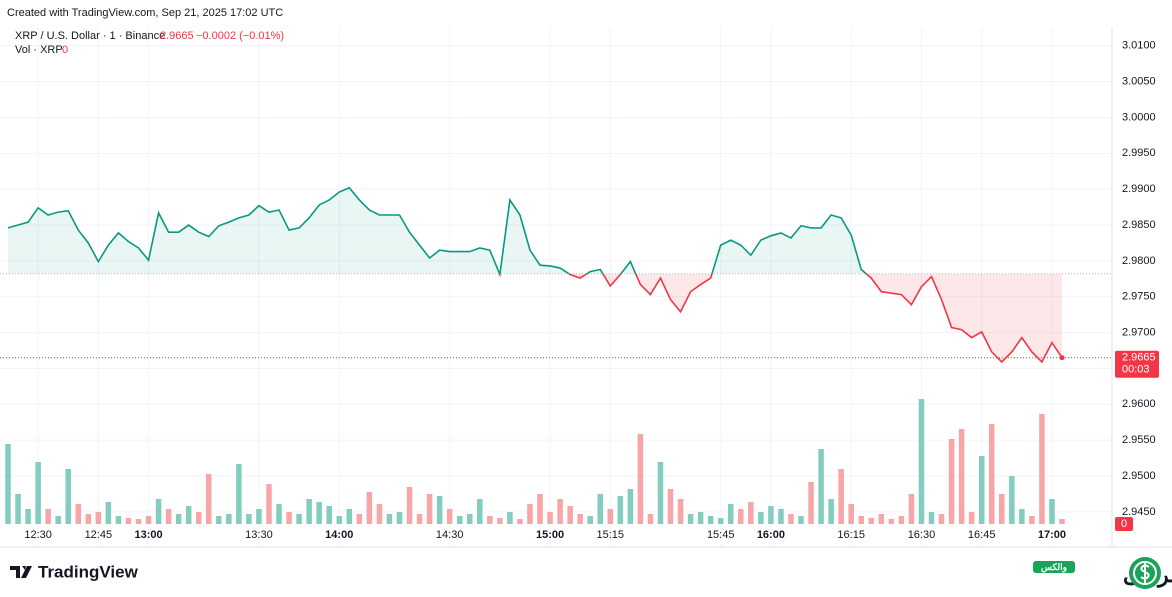  I want to click on y-tick-label: 3.0050, so click(1139, 82).